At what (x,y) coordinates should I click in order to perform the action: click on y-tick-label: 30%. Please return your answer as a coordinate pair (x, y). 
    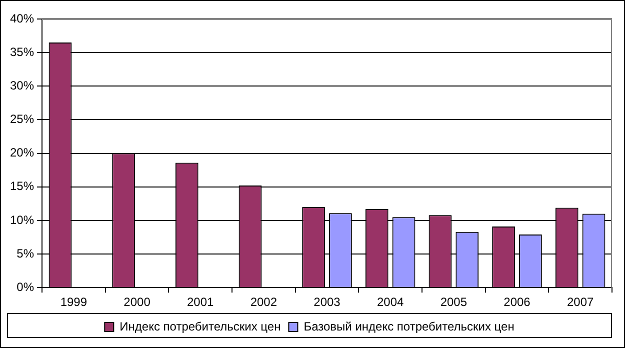
    Looking at the image, I should click on (22, 85).